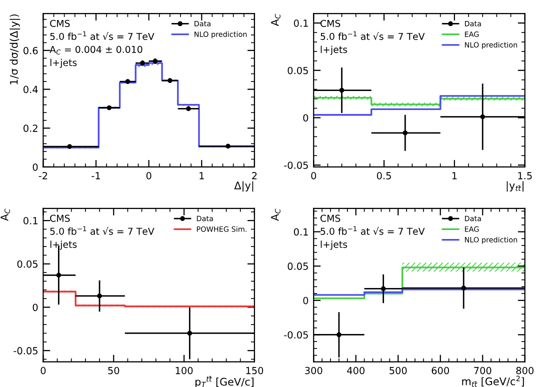 This screenshot has height=387, width=540. I want to click on y-tick-label: 0.4, so click(31, 90).